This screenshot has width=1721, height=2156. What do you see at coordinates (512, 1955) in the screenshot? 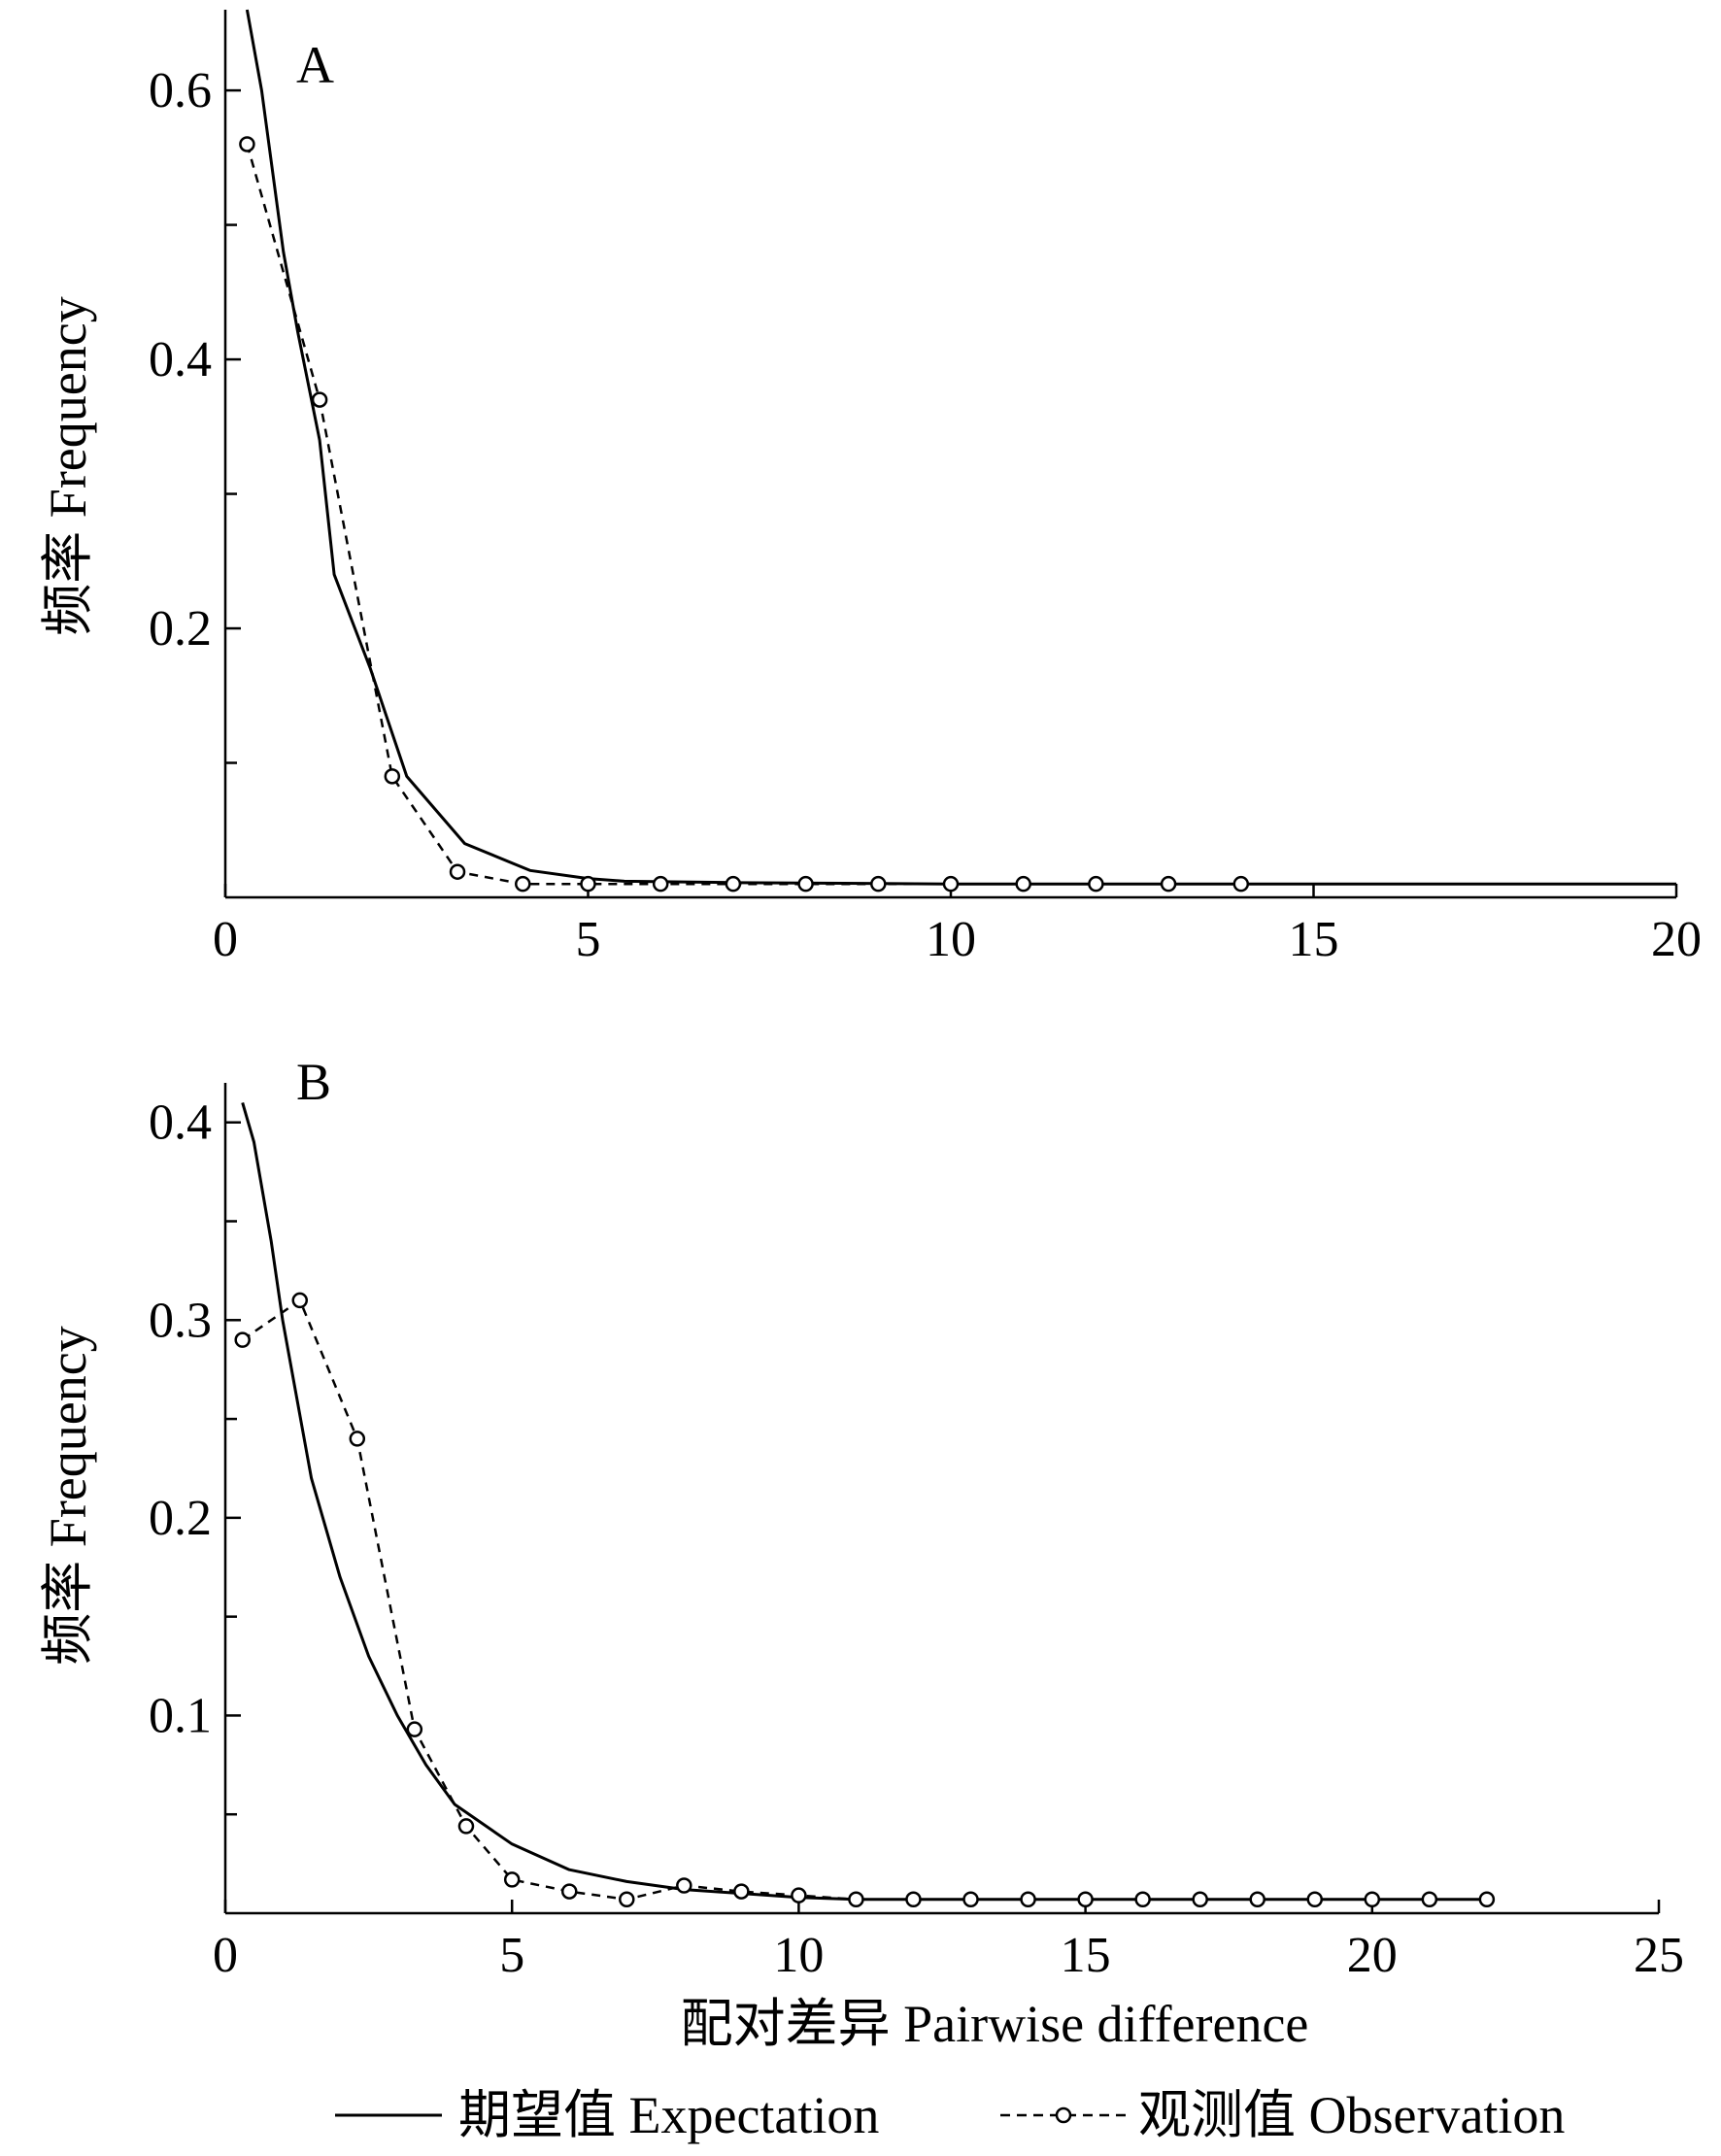
I see `panel-b-x-tick-label: 5` at bounding box center [512, 1955].